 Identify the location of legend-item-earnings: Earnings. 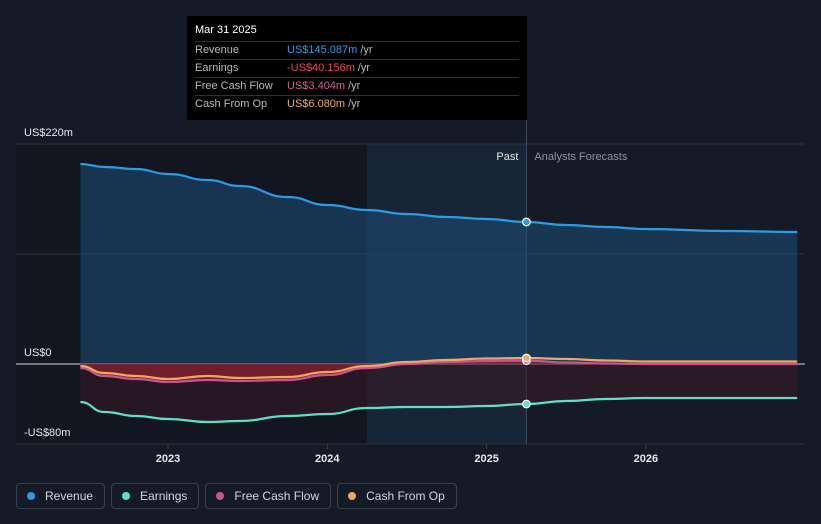
(155, 496).